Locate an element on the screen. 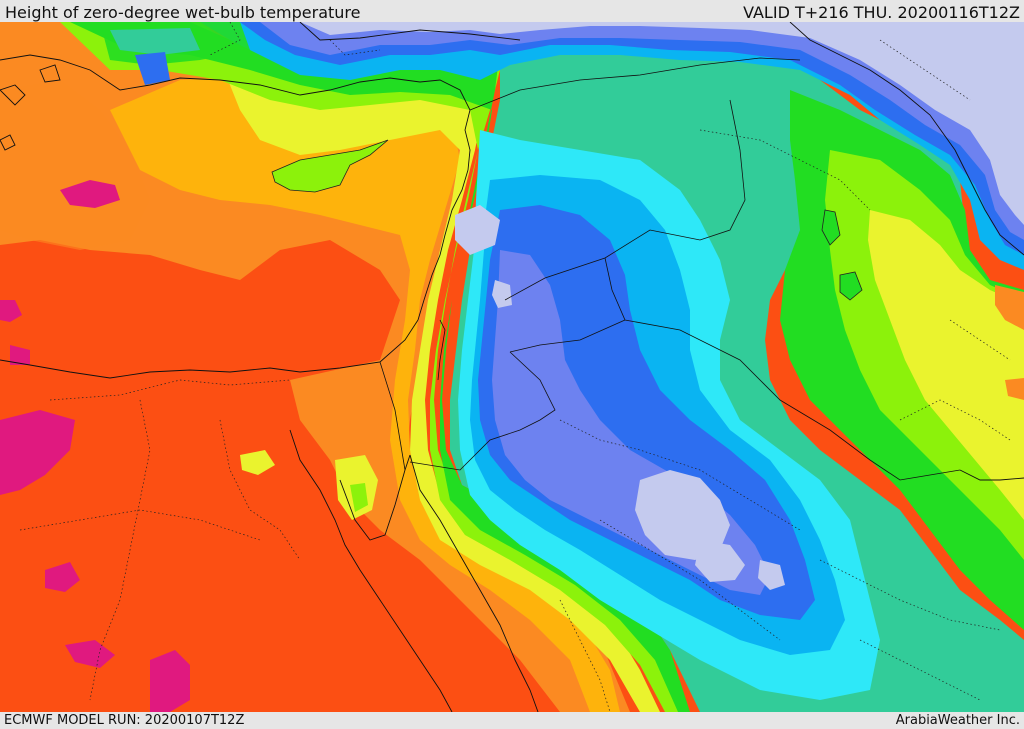  valid-time: VALID T+216 THU. 20200116T12Z is located at coordinates (881, 12).